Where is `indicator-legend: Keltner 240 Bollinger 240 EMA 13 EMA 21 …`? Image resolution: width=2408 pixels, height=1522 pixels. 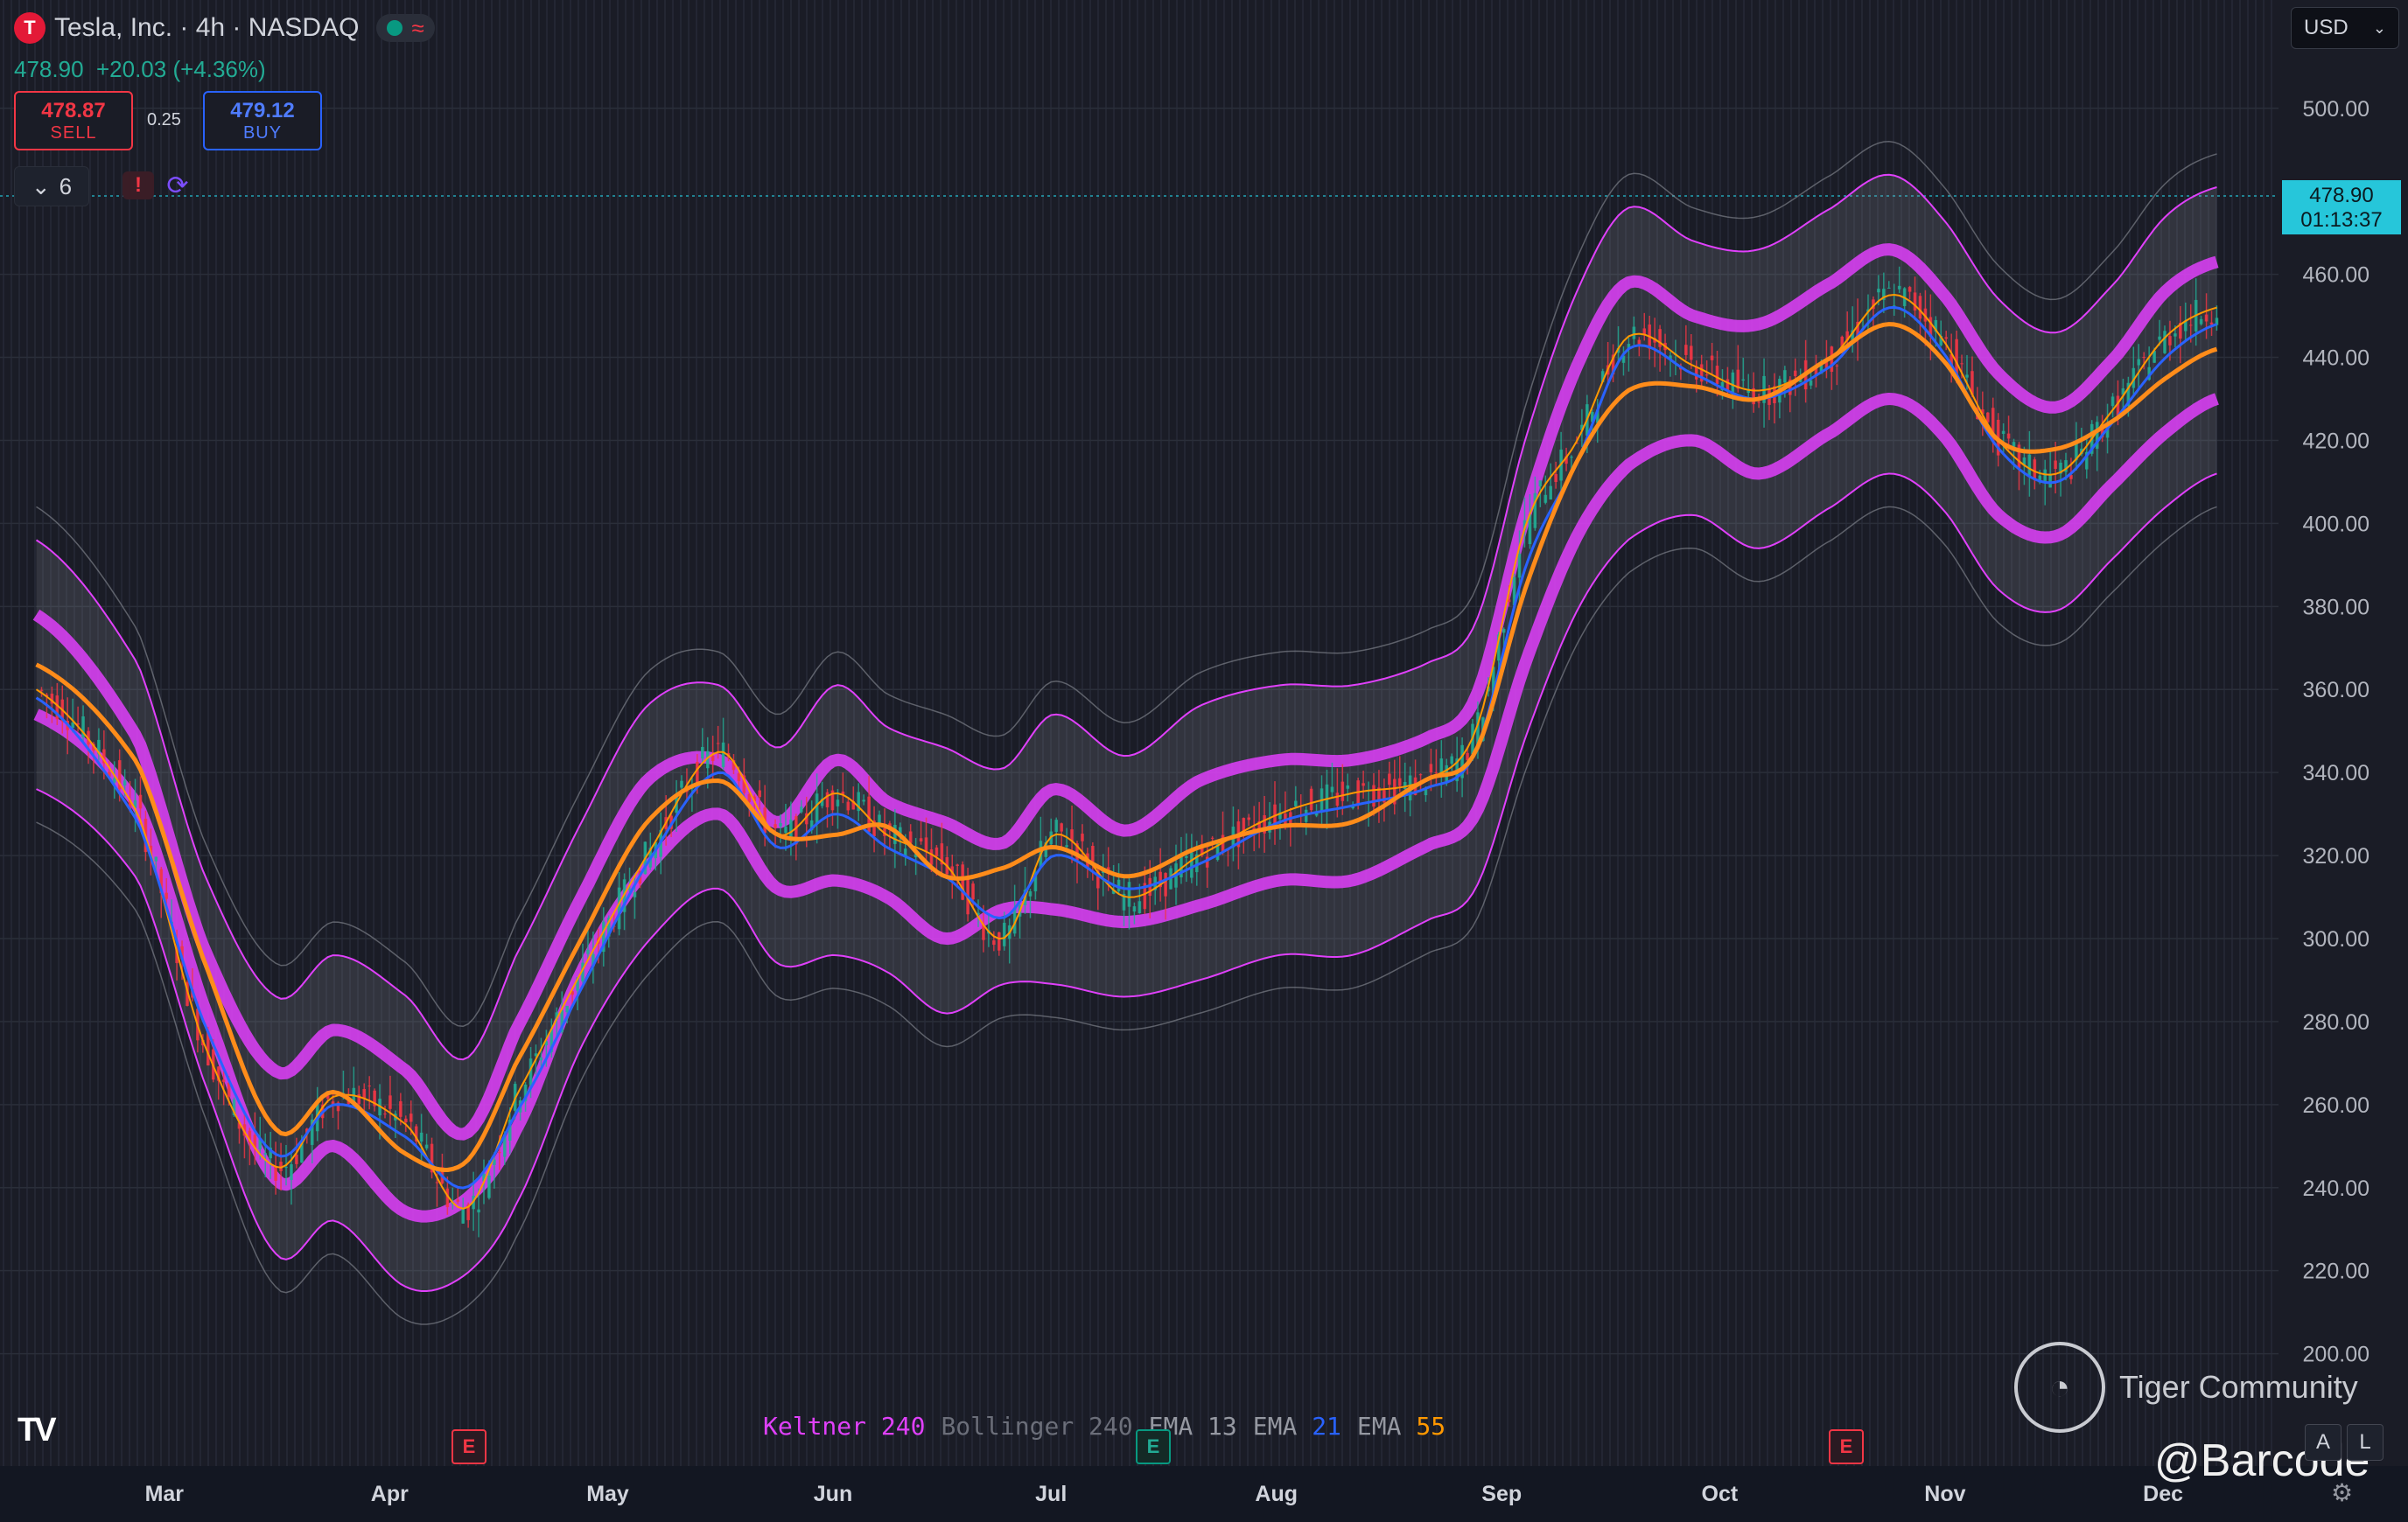 indicator-legend: Keltner 240 Bollinger 240 EMA 13 EMA 21 … is located at coordinates (1104, 1426).